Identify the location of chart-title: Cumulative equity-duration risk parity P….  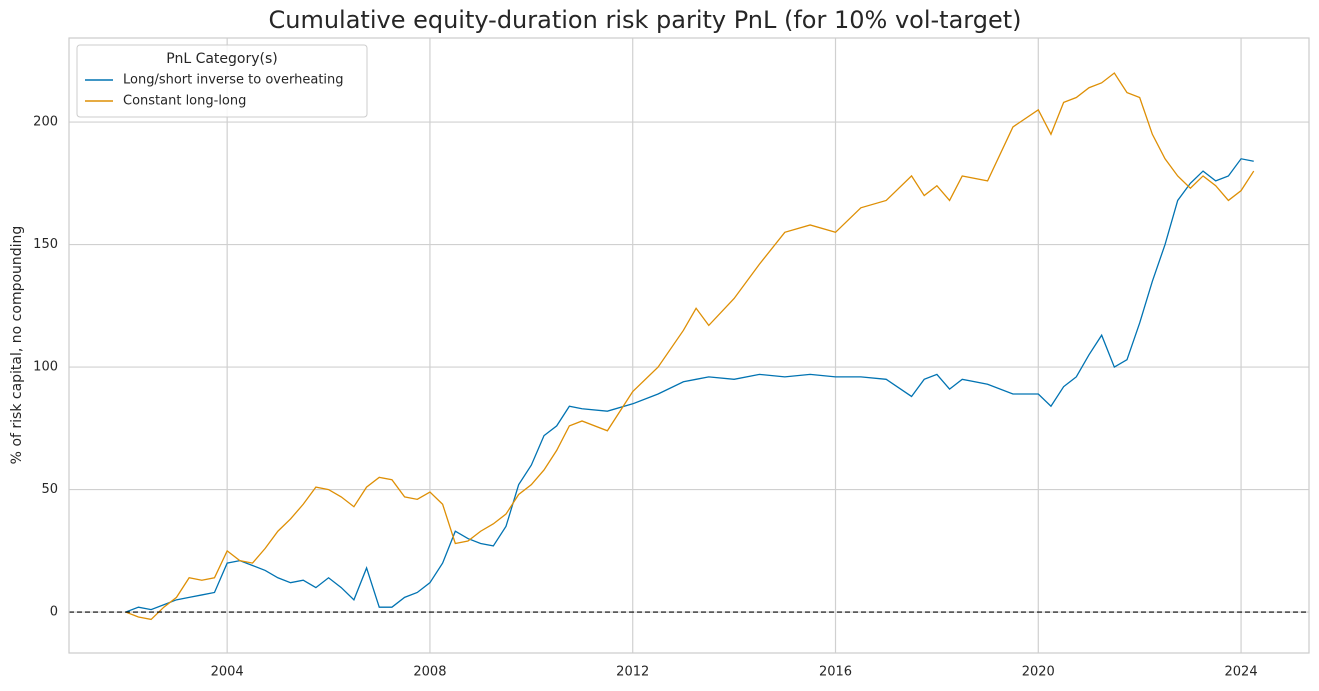
(644, 20).